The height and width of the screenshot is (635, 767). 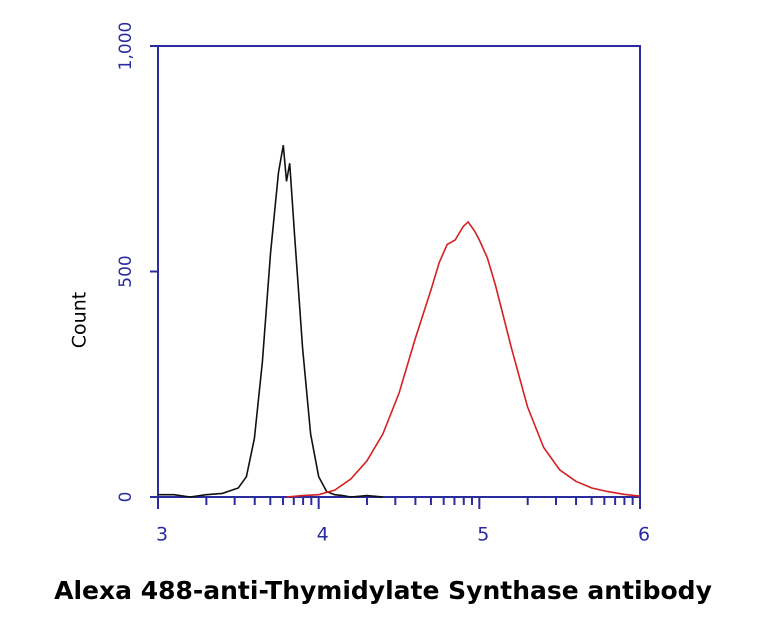 What do you see at coordinates (323, 535) in the screenshot?
I see `x-tick-label: 4` at bounding box center [323, 535].